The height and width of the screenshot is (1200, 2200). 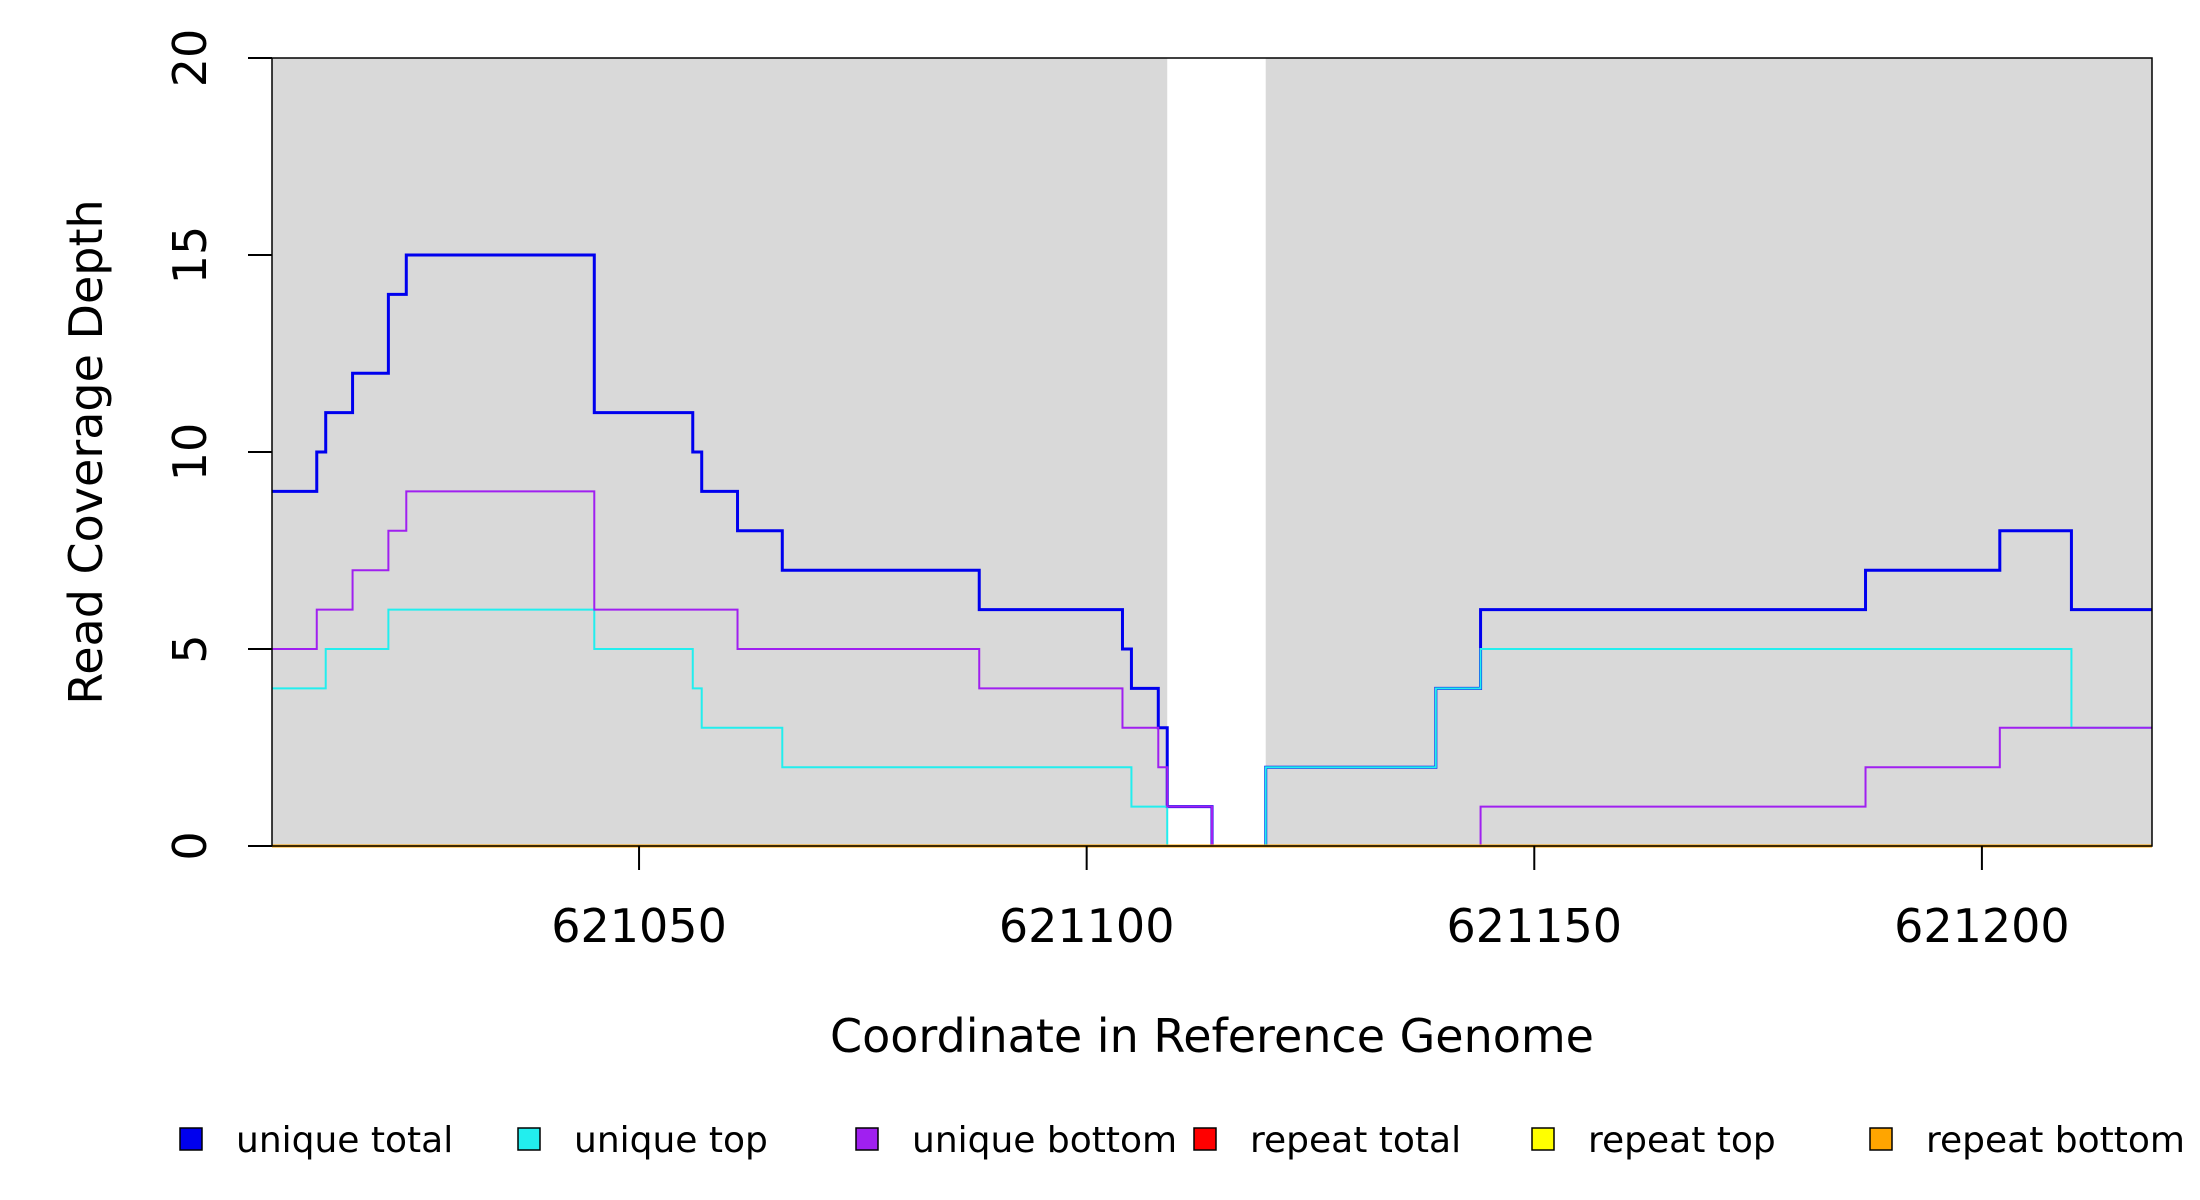 I want to click on legend-label-unique-bottom: unique bottom, so click(x=1044, y=1140).